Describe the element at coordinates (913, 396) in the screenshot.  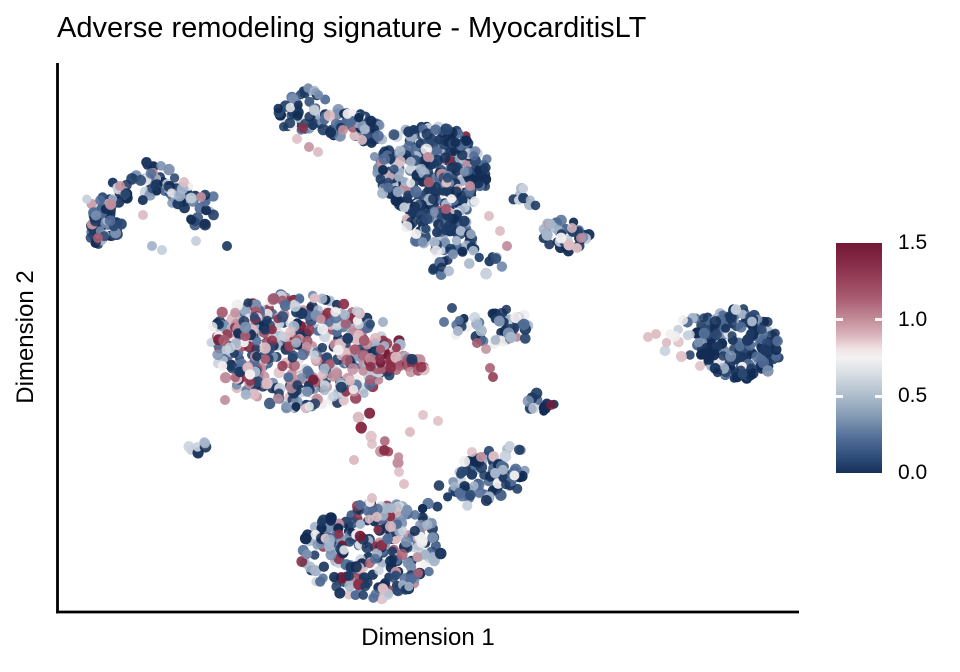
I see `colorbar-tick-label: 0.5` at that location.